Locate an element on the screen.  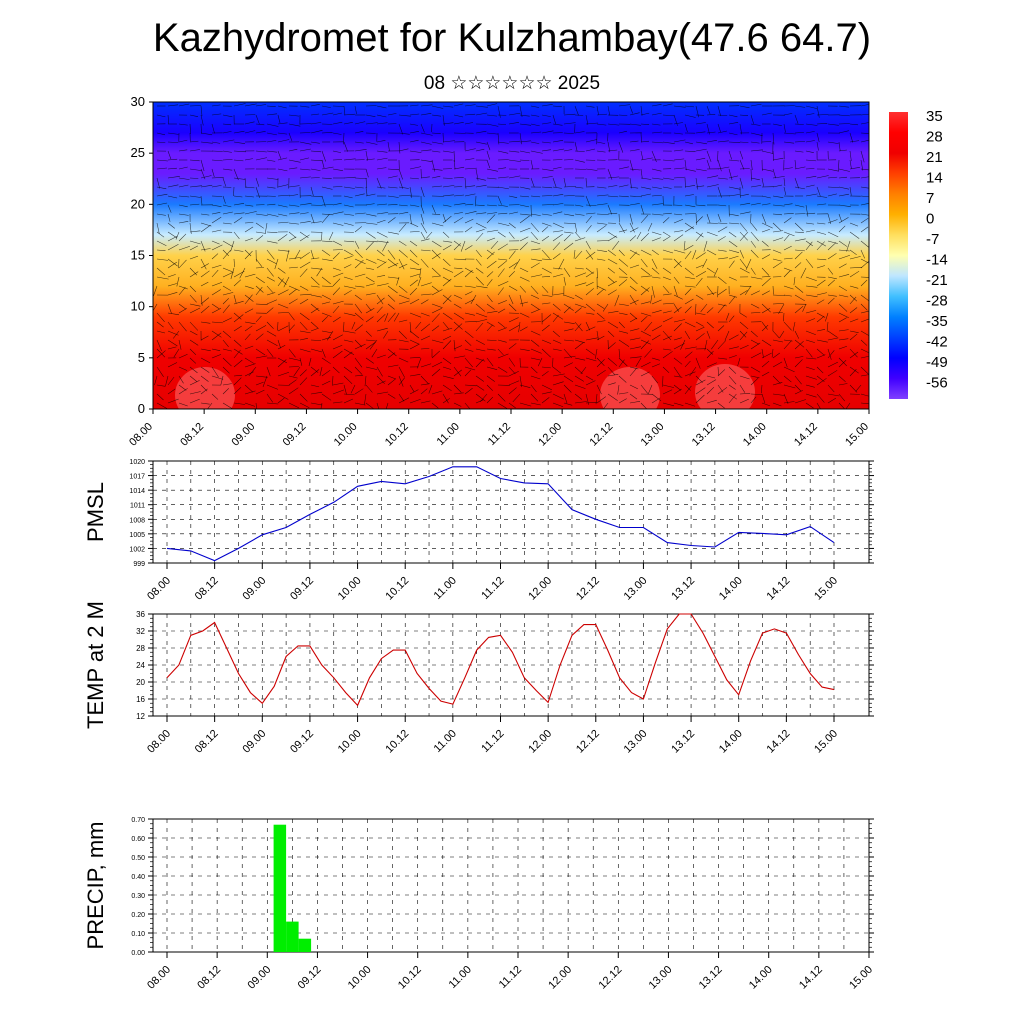
p-precip-y-tick-label: 0.30 is located at coordinates (138, 896).